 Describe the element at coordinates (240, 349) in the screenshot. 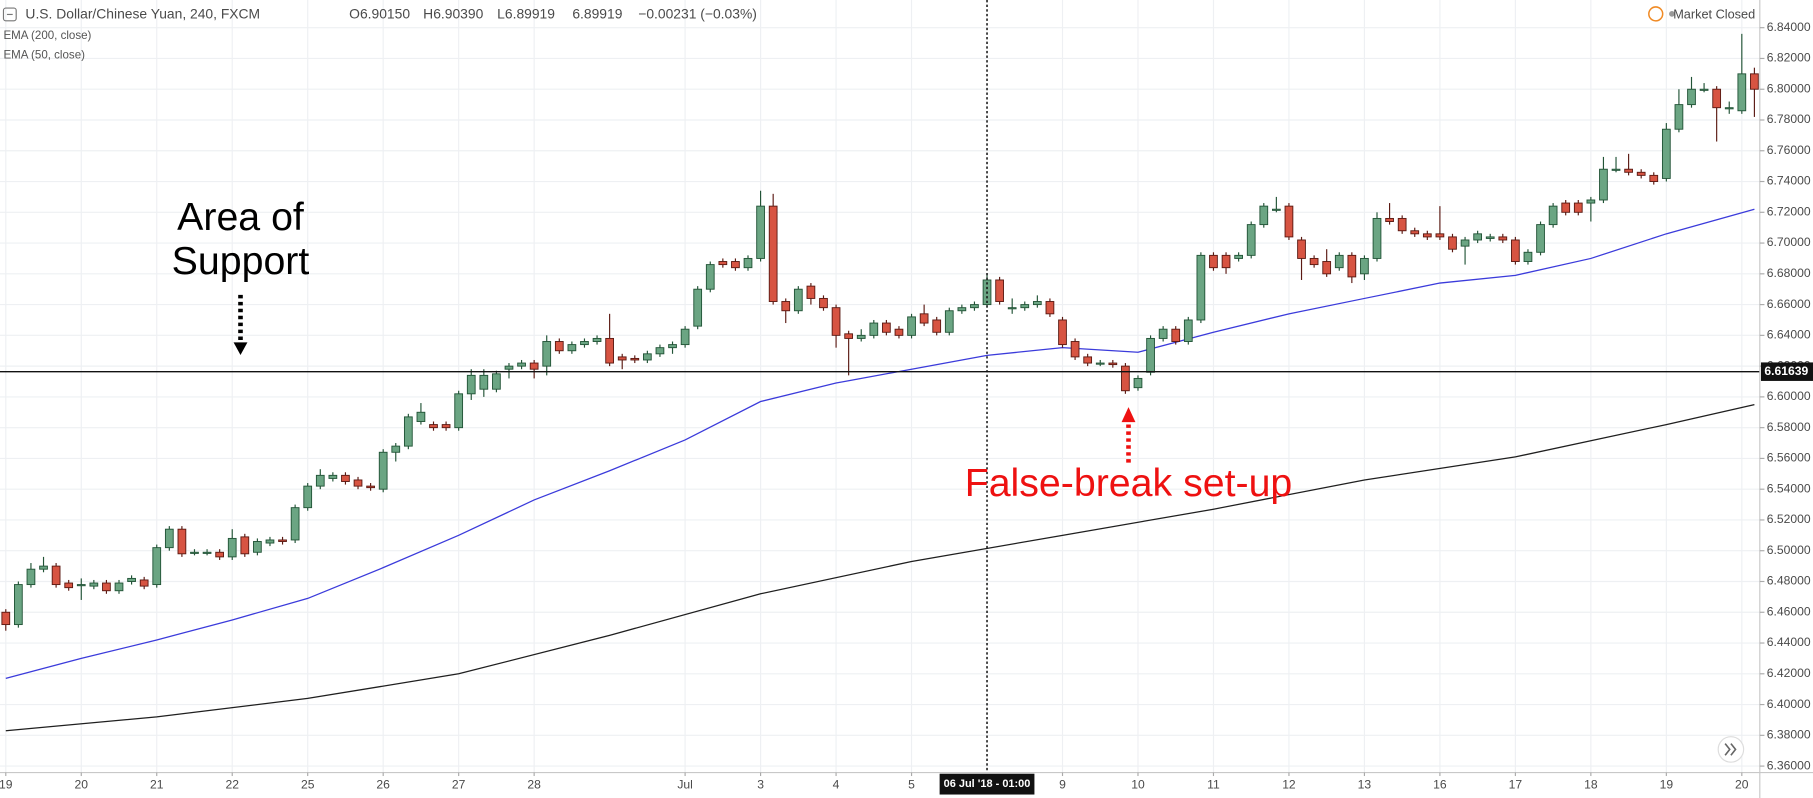

I see `arrow-head` at that location.